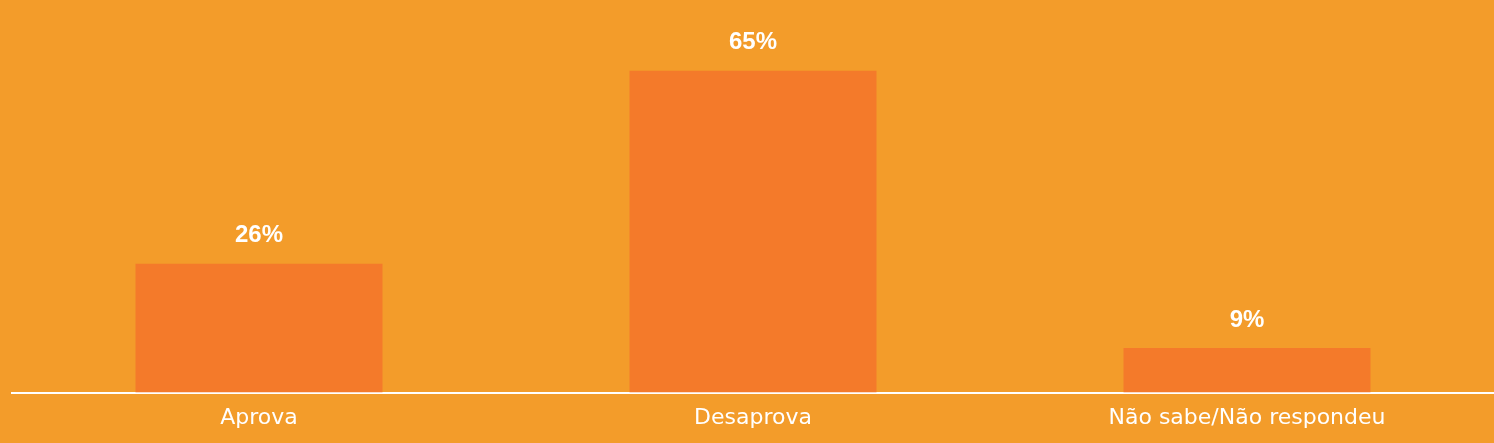 The height and width of the screenshot is (443, 1494). I want to click on x-tick-label: Não sabe/Não respondeu, so click(1247, 416).